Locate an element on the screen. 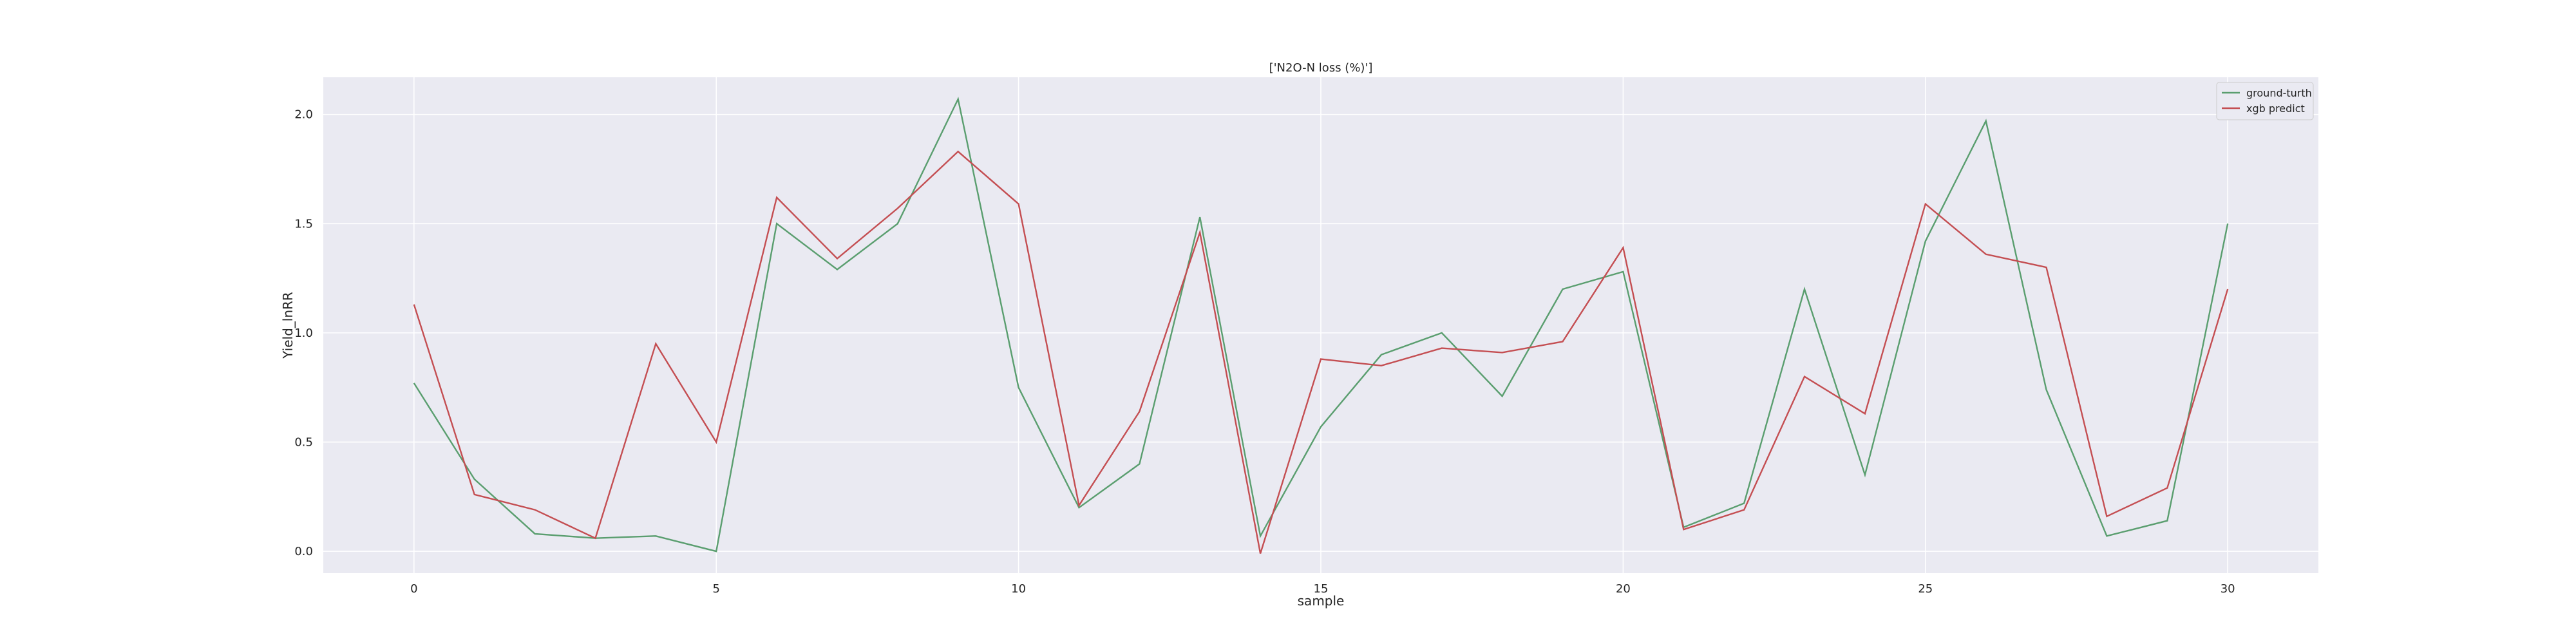 Image resolution: width=2576 pixels, height=644 pixels. y-tick-label: 0.5 is located at coordinates (303, 442).